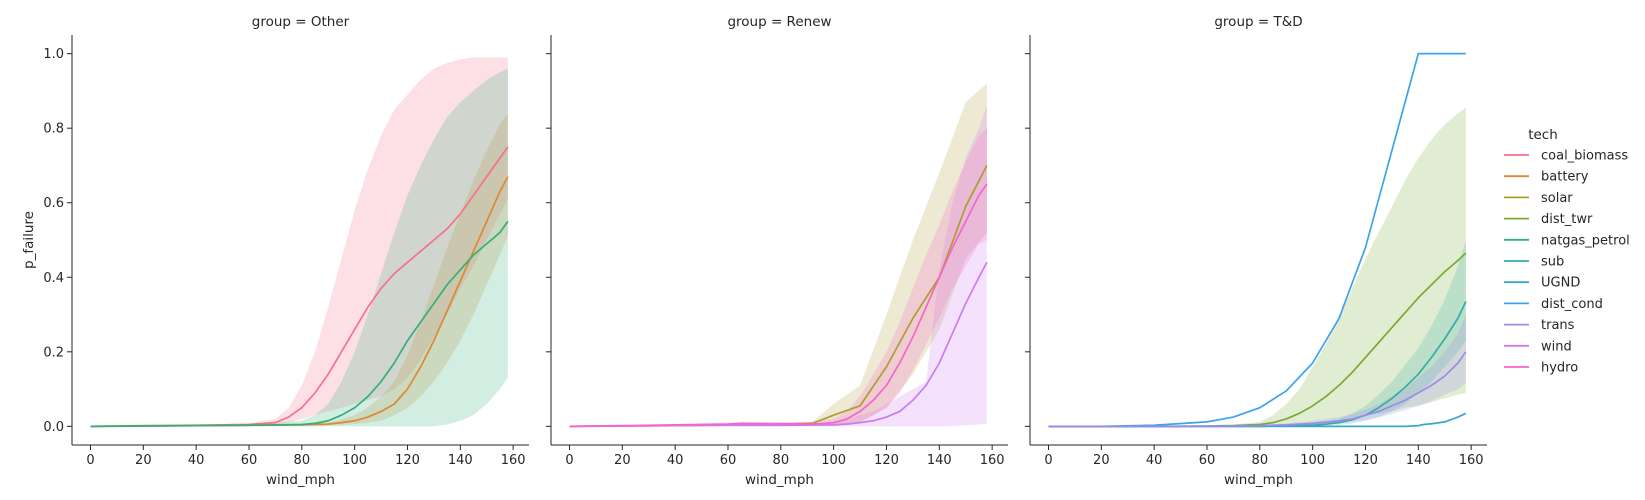 The height and width of the screenshot is (500, 1645). What do you see at coordinates (778, 344) in the screenshot?
I see `series-line-wind` at bounding box center [778, 344].